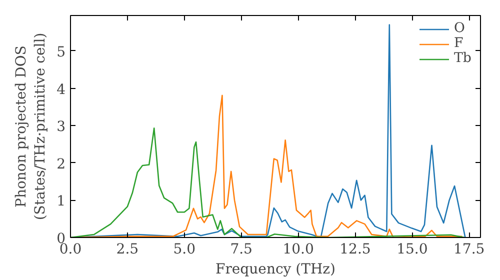 Image resolution: width=500 pixels, height=280 pixels. What do you see at coordinates (127, 250) in the screenshot?
I see `x-tick-label: 2.5` at bounding box center [127, 250].